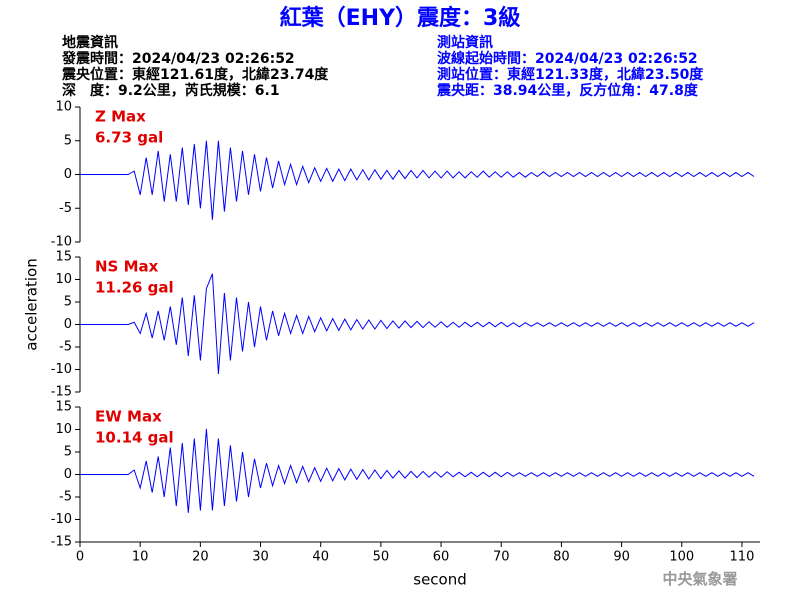 This screenshot has width=800, height=600. What do you see at coordinates (681, 557) in the screenshot?
I see `x-tick-label: 100` at bounding box center [681, 557].